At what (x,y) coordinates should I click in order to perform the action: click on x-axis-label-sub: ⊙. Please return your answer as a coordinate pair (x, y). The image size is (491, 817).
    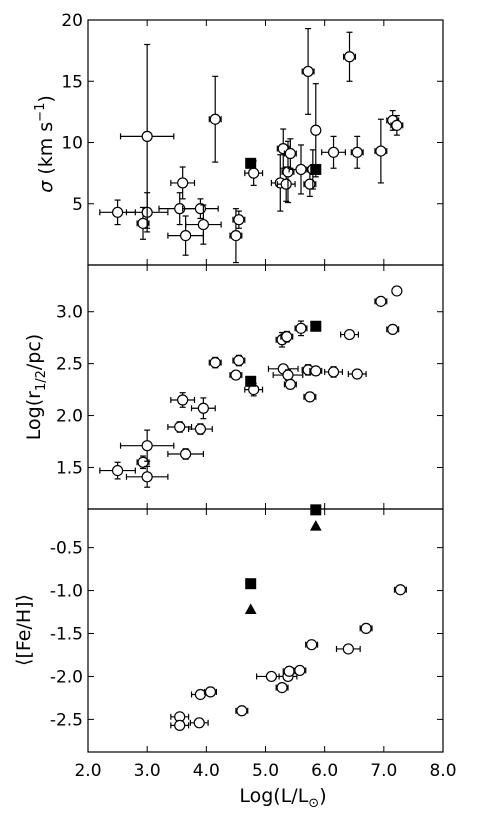
    Looking at the image, I should click on (313, 803).